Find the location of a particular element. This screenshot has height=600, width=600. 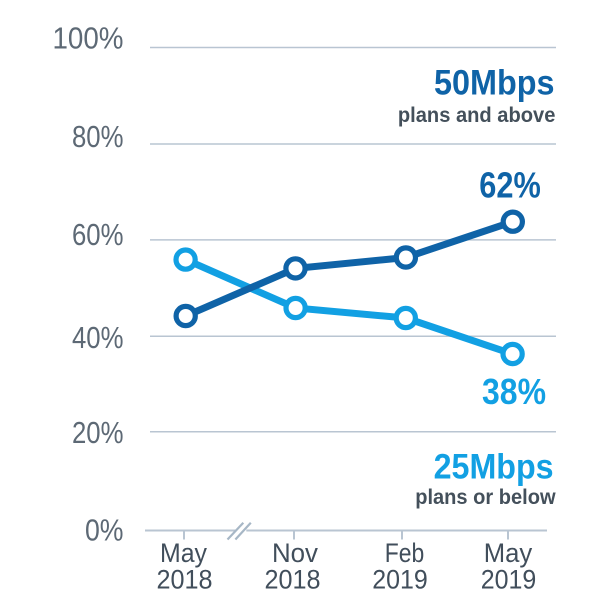

svg-text: 38% is located at coordinates (514, 391).